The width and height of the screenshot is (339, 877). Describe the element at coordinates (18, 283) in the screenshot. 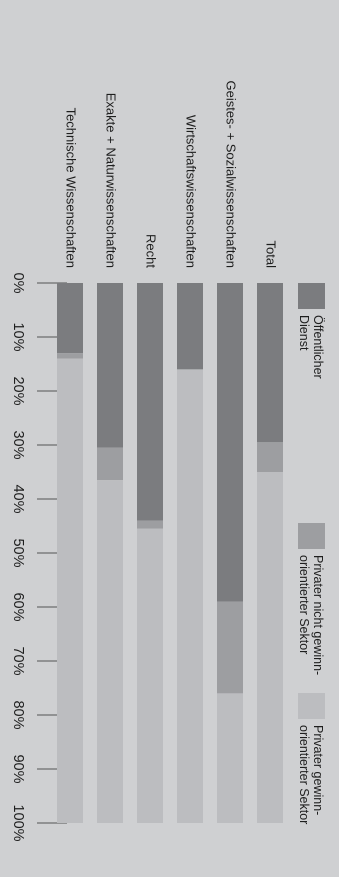

I see `tick-label-0: 0%` at that location.